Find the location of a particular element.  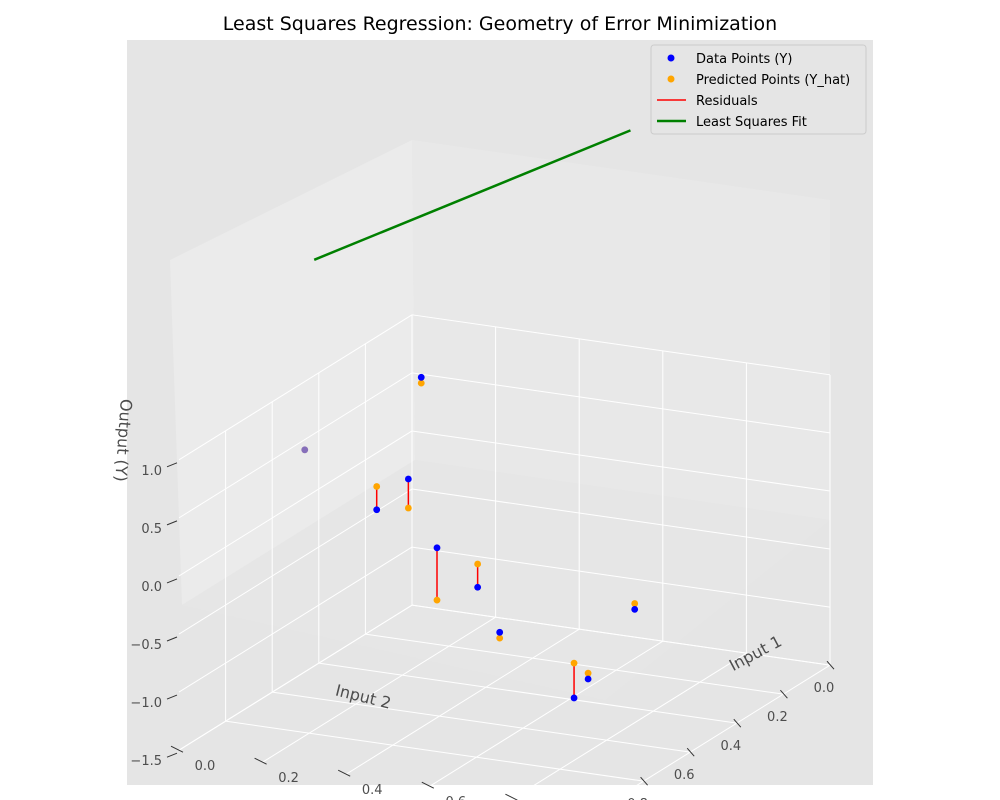

x-tick-label: 0.6 is located at coordinates (455, 797).